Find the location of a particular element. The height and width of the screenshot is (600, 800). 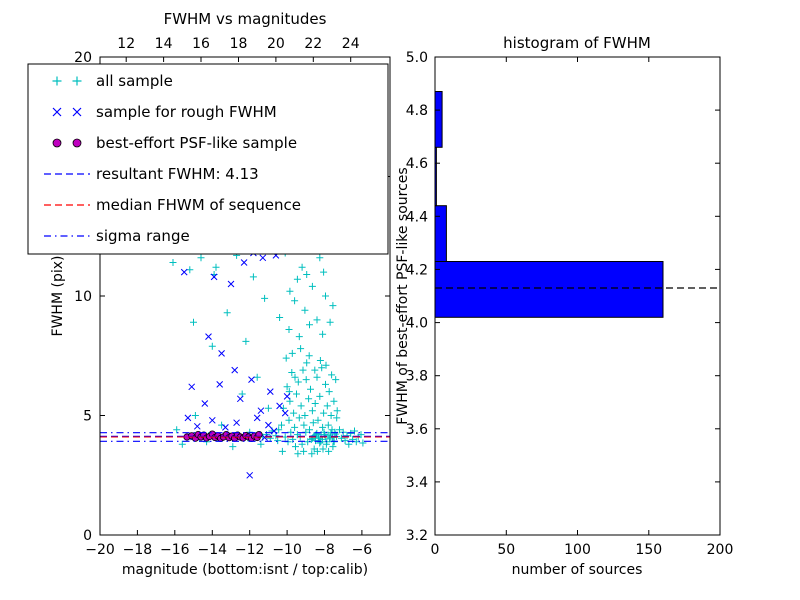

x-tick-label: −18 is located at coordinates (138, 550).